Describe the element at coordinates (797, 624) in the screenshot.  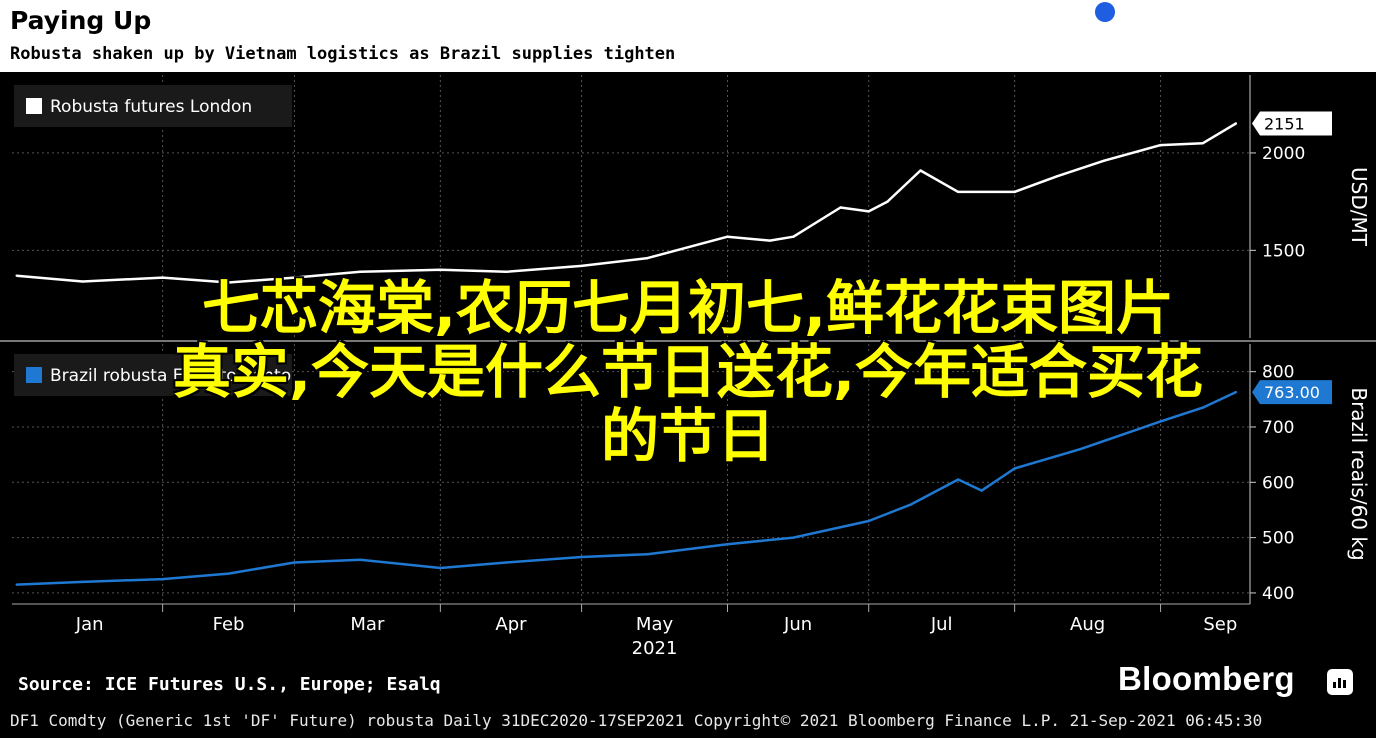
I see `x-tick-label: Jun` at that location.